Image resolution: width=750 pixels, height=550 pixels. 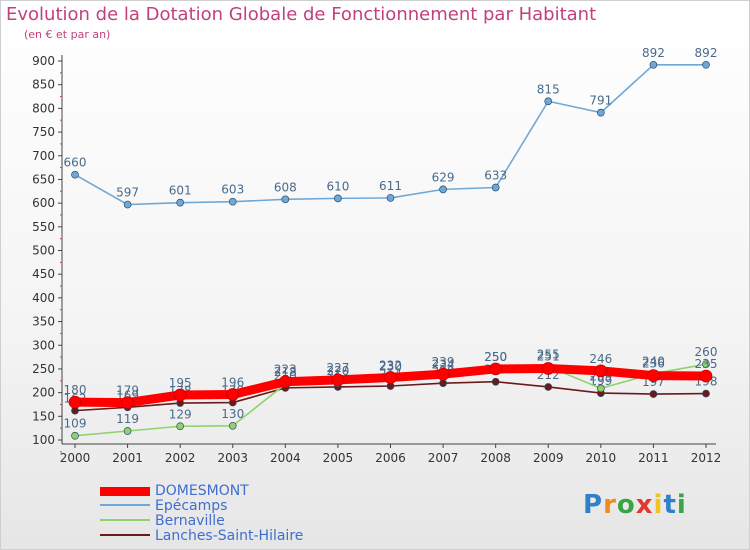 What do you see at coordinates (285, 372) in the screenshot?
I see `data-label-bernaville: 218` at bounding box center [285, 372].